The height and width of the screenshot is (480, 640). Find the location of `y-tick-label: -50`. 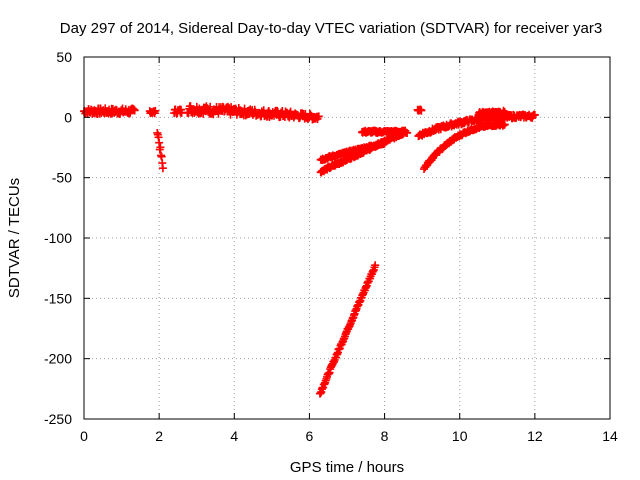

y-tick-label: -50 is located at coordinates (62, 178).